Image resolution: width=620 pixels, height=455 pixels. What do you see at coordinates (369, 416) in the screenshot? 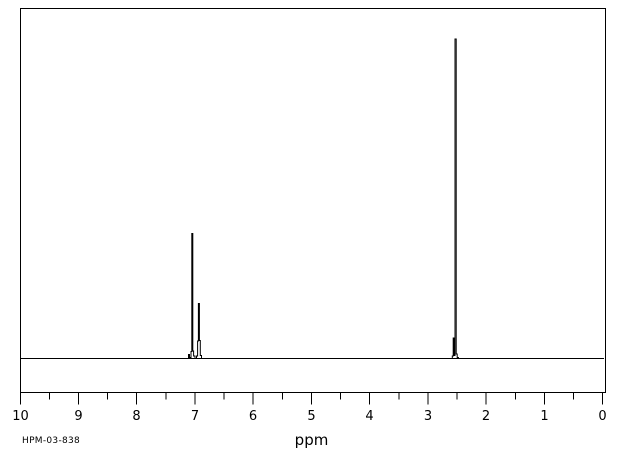
I see `axis-tick-label: 4` at bounding box center [369, 416].